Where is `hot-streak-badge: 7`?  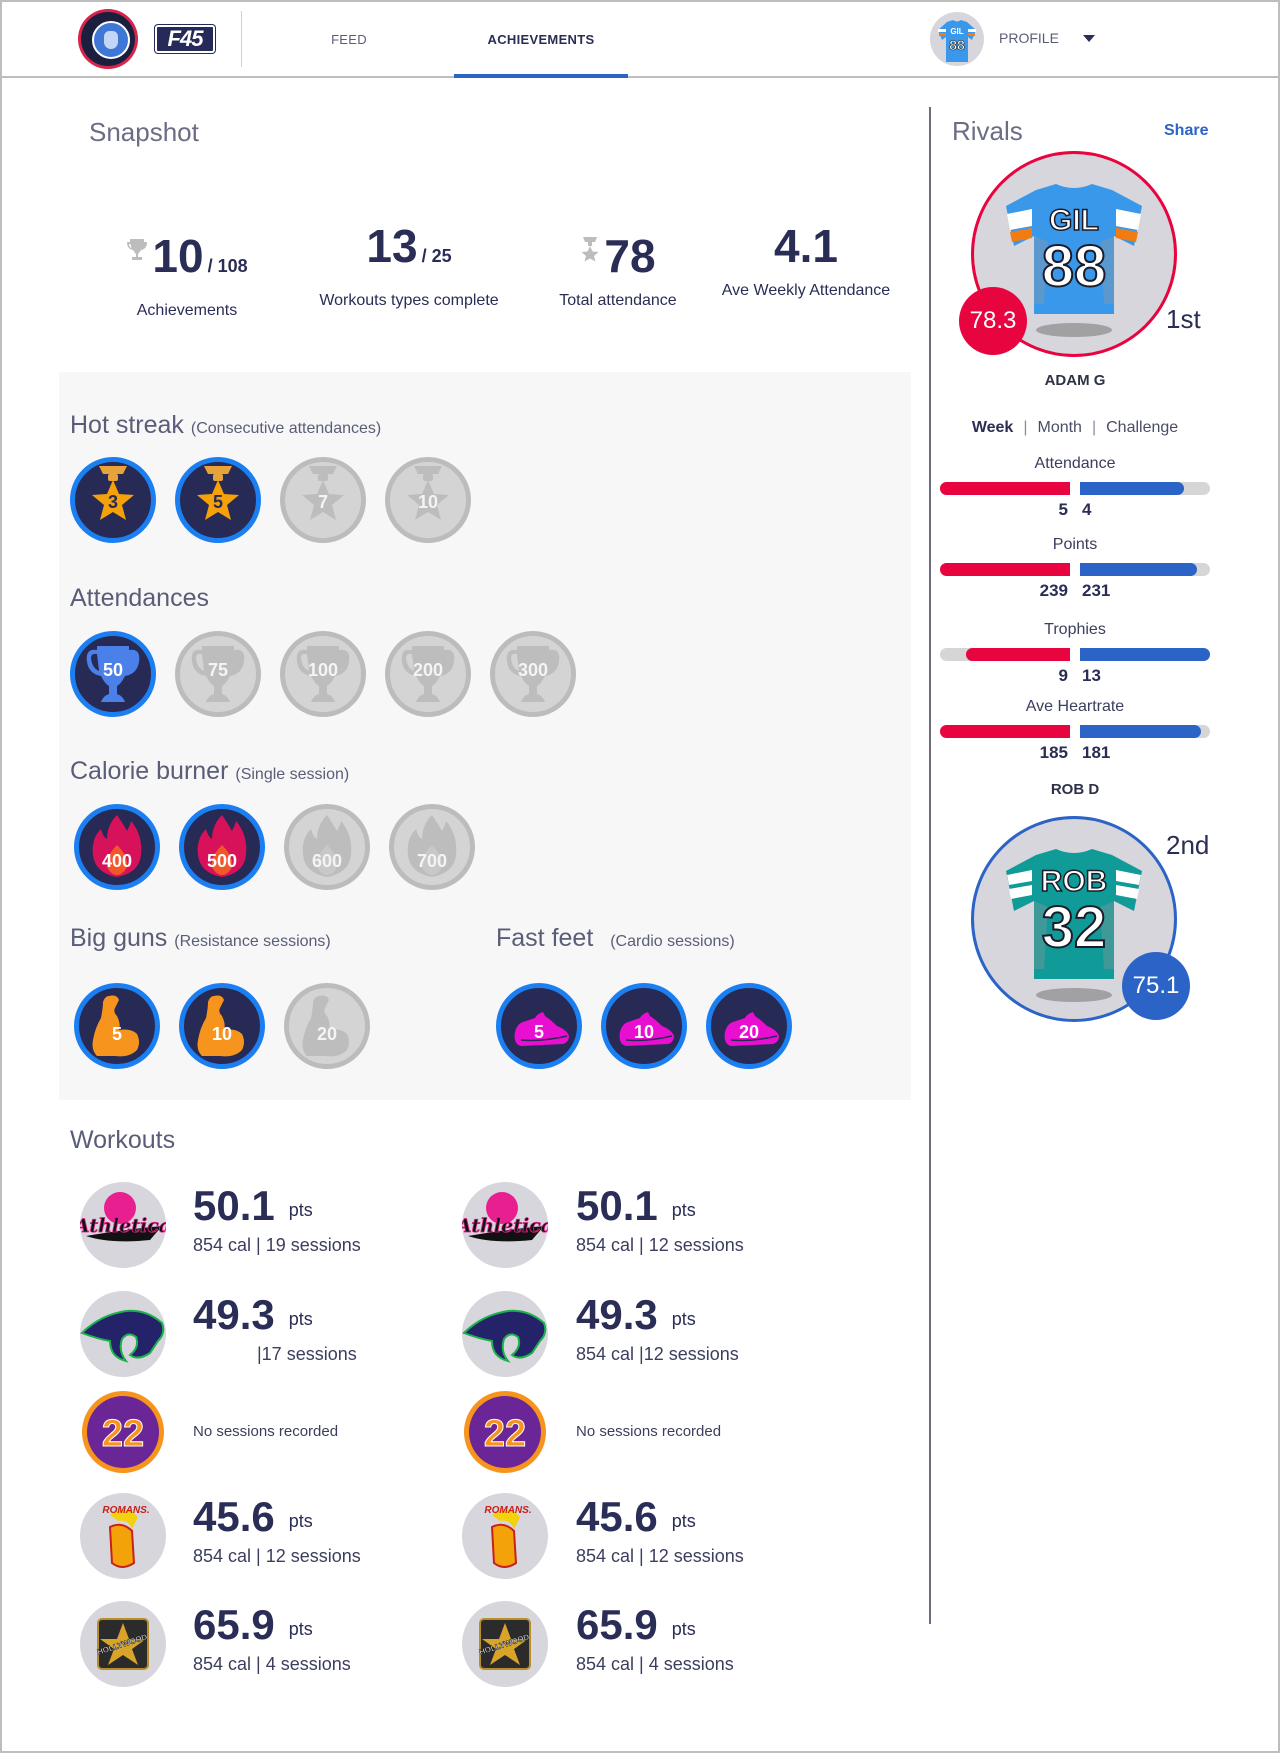 hot-streak-badge: 7 is located at coordinates (323, 500).